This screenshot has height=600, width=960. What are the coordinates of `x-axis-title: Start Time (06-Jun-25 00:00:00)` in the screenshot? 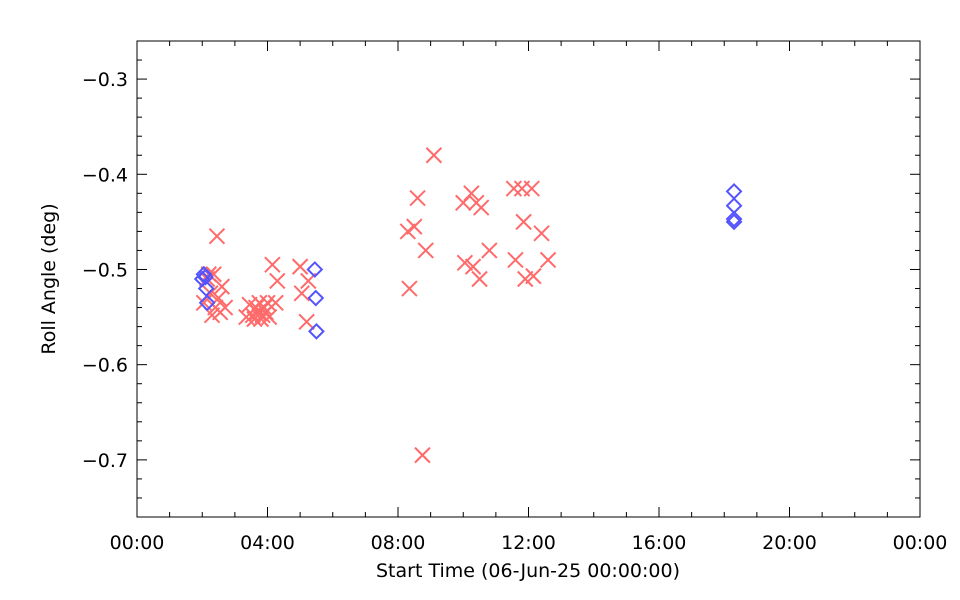 It's located at (528, 571).